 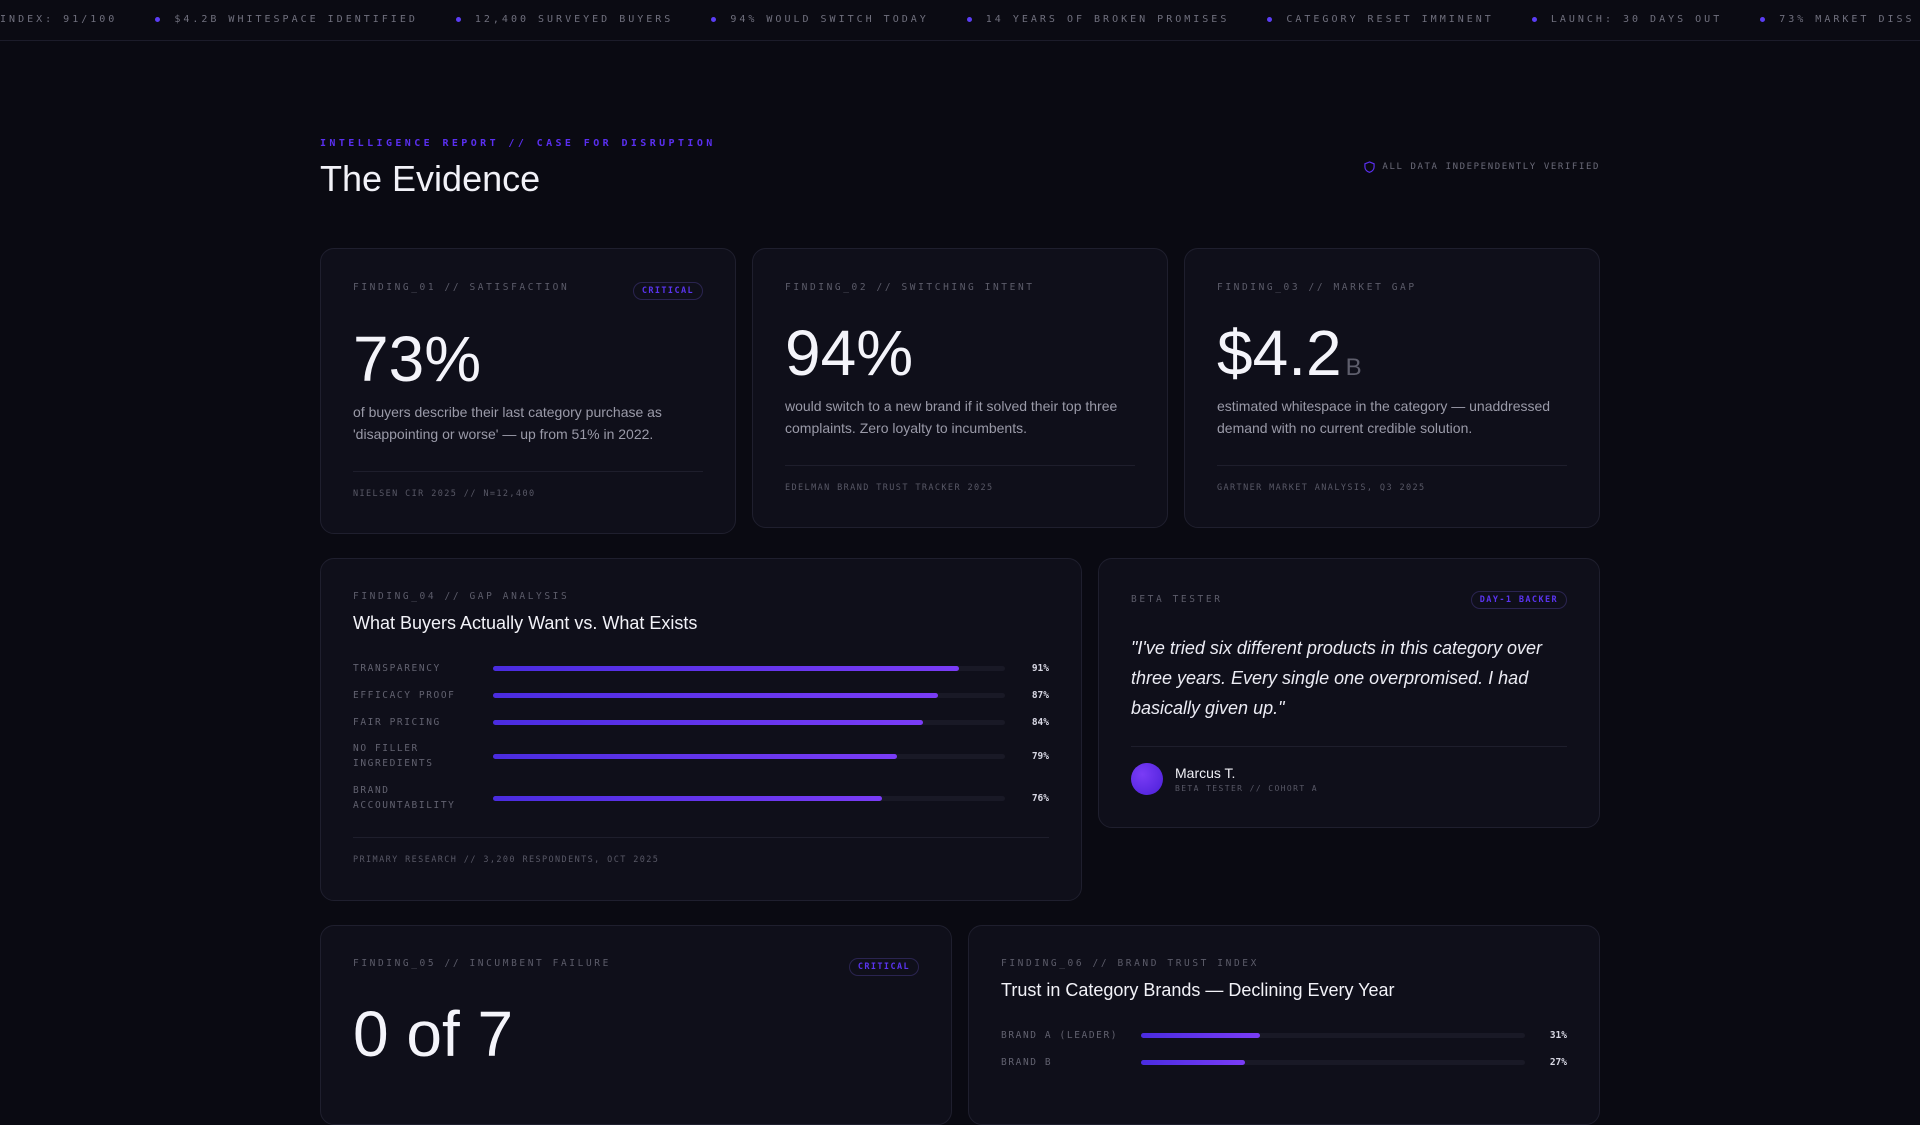 I want to click on card-label: FINDING_01 // SATISFACTION, so click(x=461, y=287).